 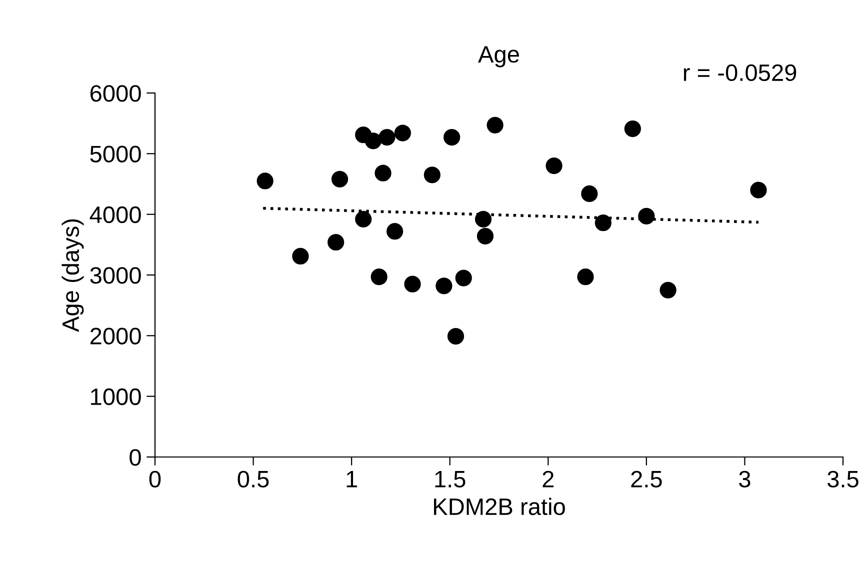 What do you see at coordinates (498, 57) in the screenshot?
I see `chart-title: Age` at bounding box center [498, 57].